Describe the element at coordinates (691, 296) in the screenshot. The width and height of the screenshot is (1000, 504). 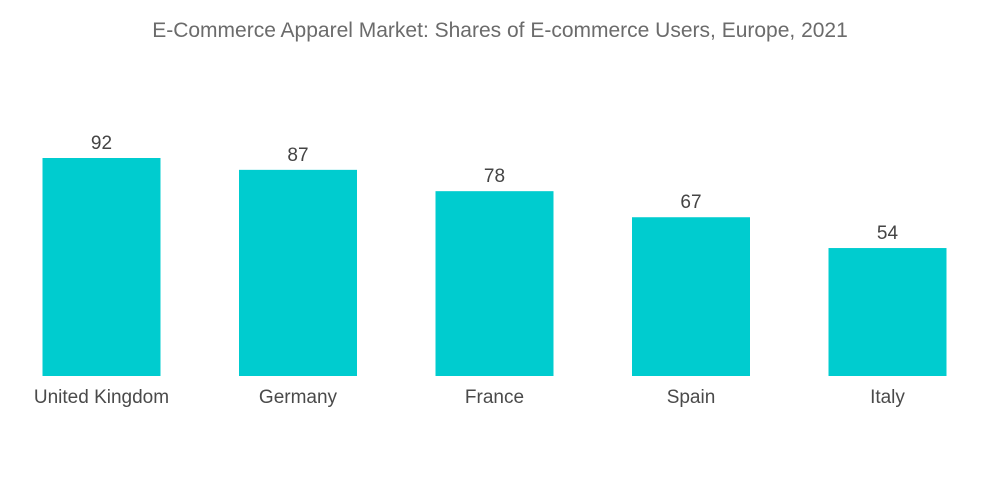
I see `bar-spain` at that location.